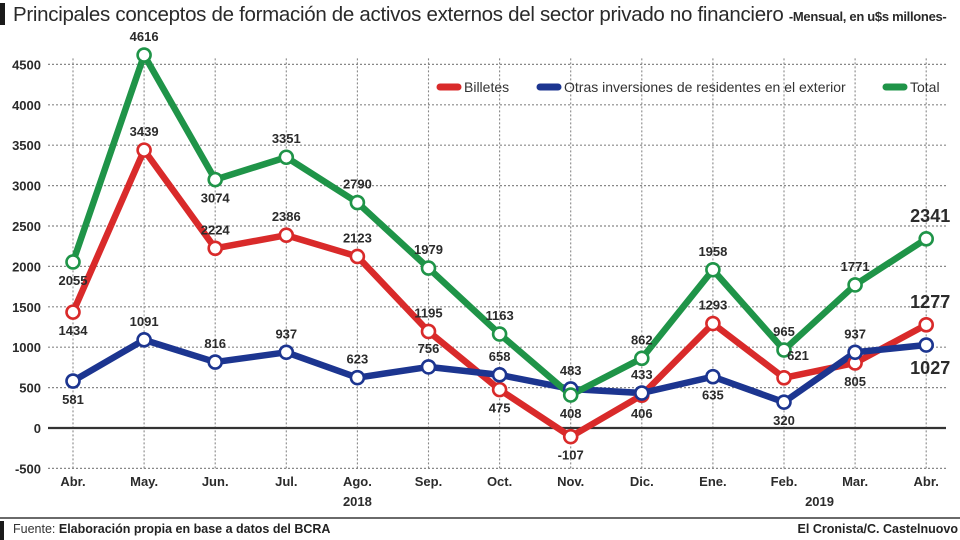 The height and width of the screenshot is (540, 960). I want to click on x-tick-label: May., so click(144, 481).